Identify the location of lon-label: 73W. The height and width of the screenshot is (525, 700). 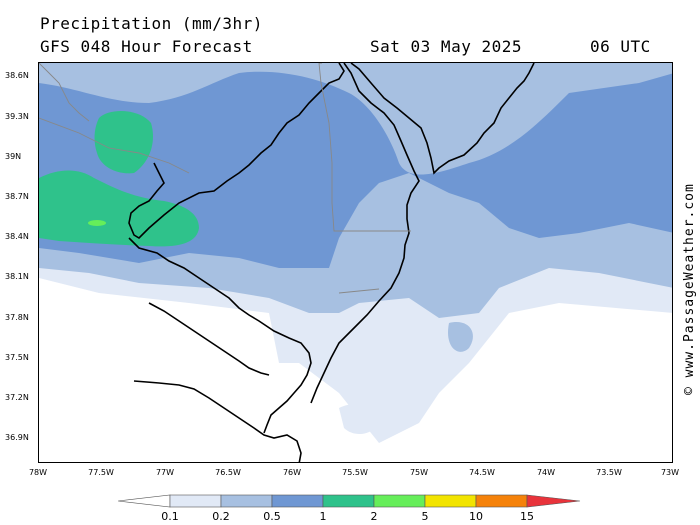
(670, 472).